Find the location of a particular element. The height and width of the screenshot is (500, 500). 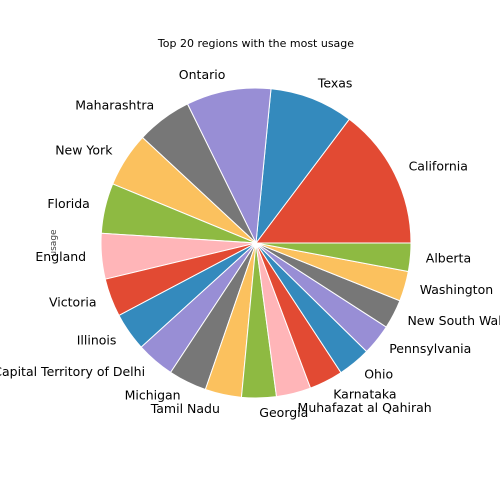

pie-slice-texas is located at coordinates (303, 166).